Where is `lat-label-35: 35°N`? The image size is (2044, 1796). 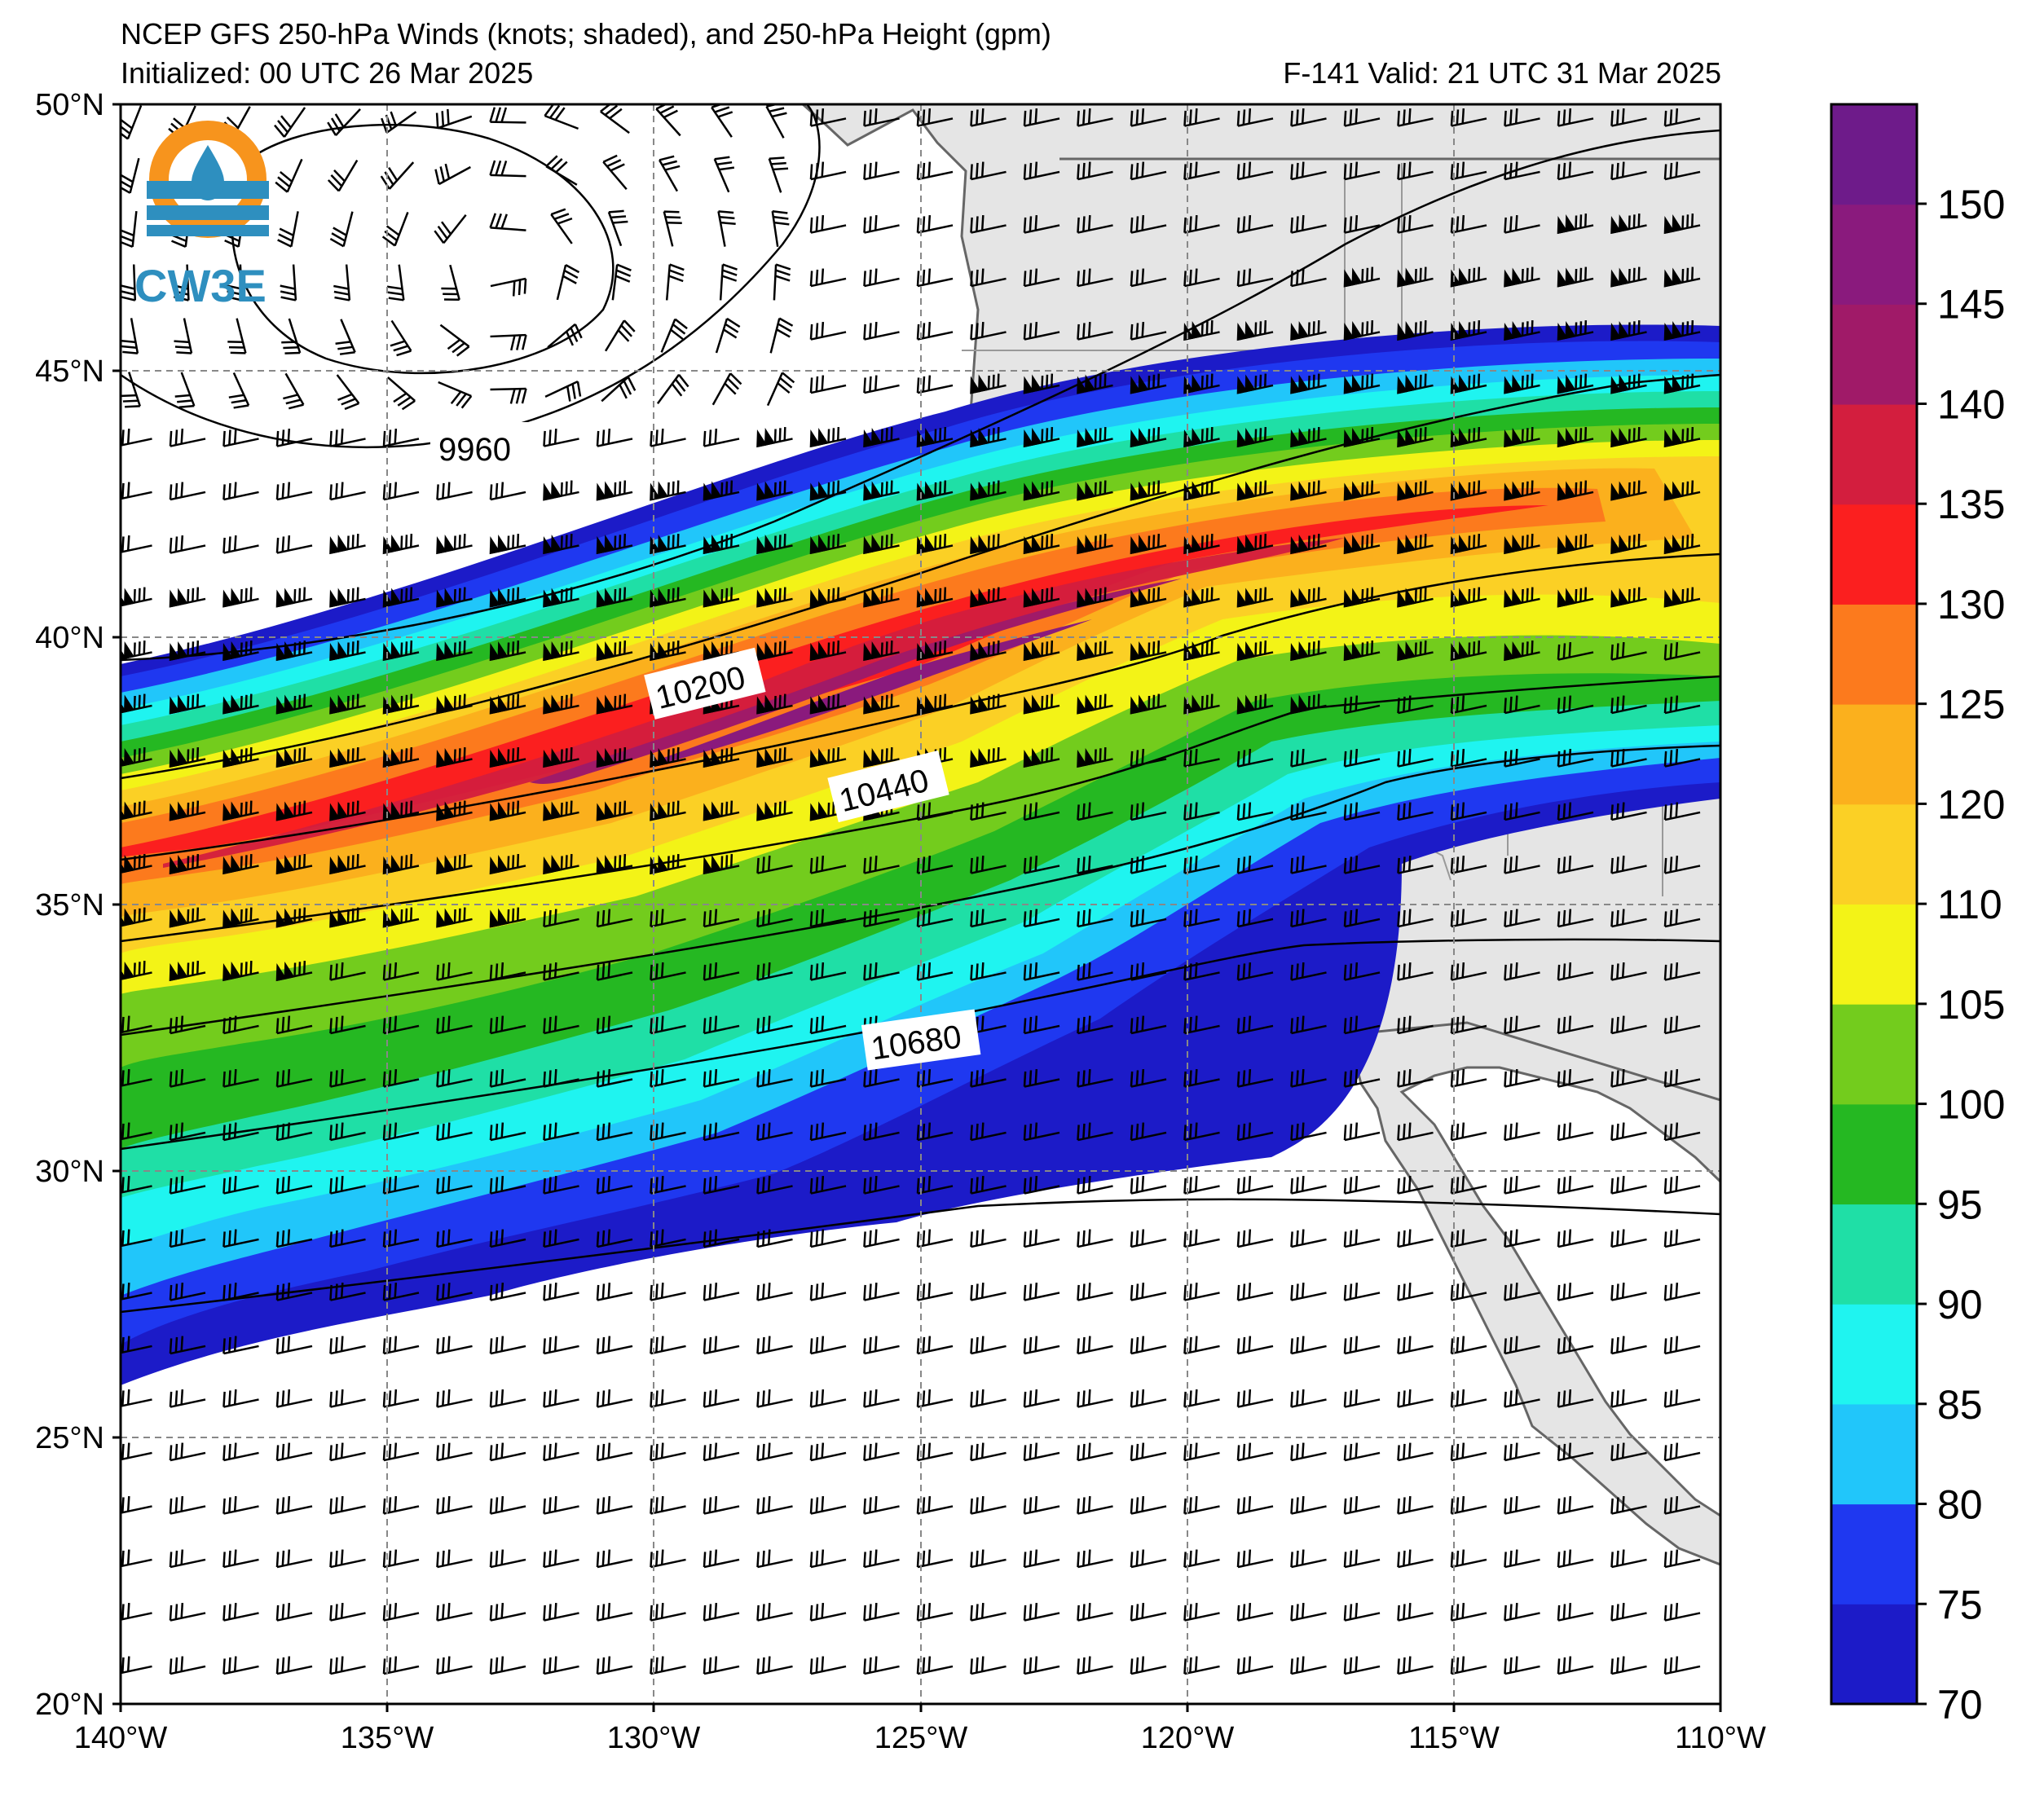 lat-label-35: 35°N is located at coordinates (69, 905).